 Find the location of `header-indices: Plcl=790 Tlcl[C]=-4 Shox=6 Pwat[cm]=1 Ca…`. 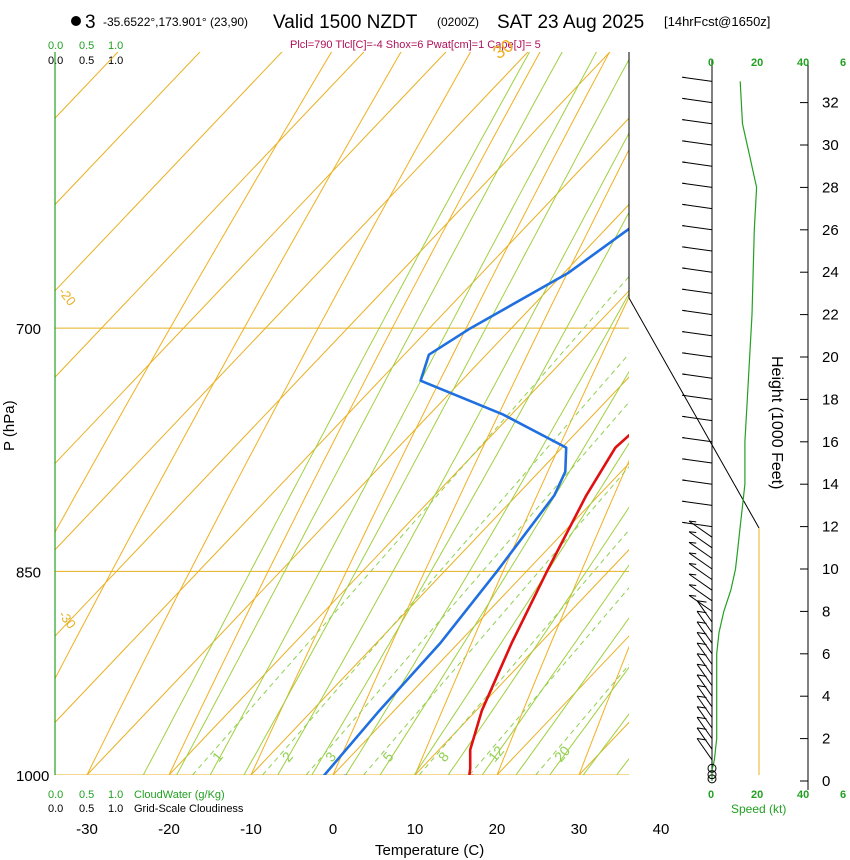

header-indices: Plcl=790 Tlcl[C]=-4 Shox=6 Pwat[cm]=1 Ca… is located at coordinates (415, 45).